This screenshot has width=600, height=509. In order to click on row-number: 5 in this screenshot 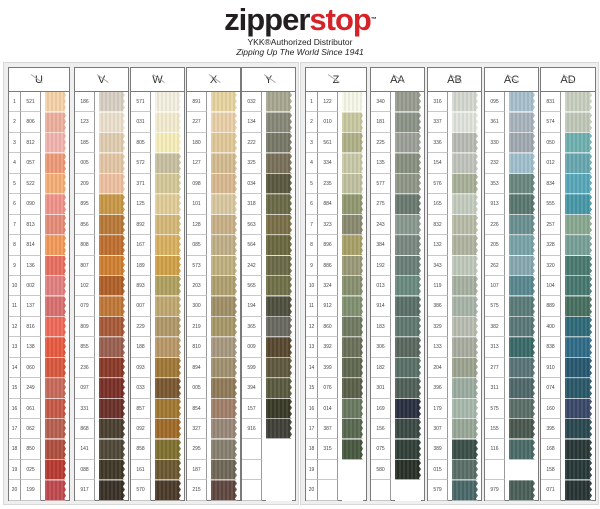, I will do `click(15, 184)`.